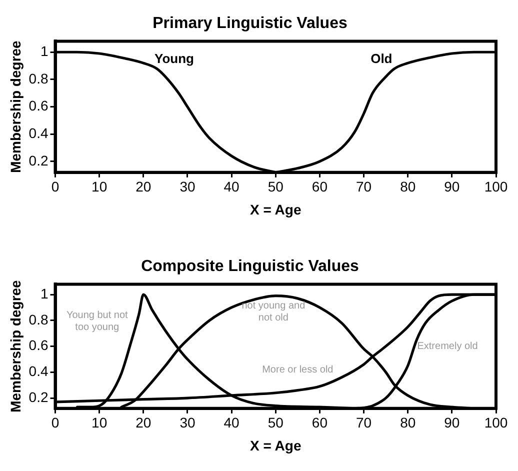  Describe the element at coordinates (250, 23) in the screenshot. I see `chart-title: Primary Linguistic Values` at that location.